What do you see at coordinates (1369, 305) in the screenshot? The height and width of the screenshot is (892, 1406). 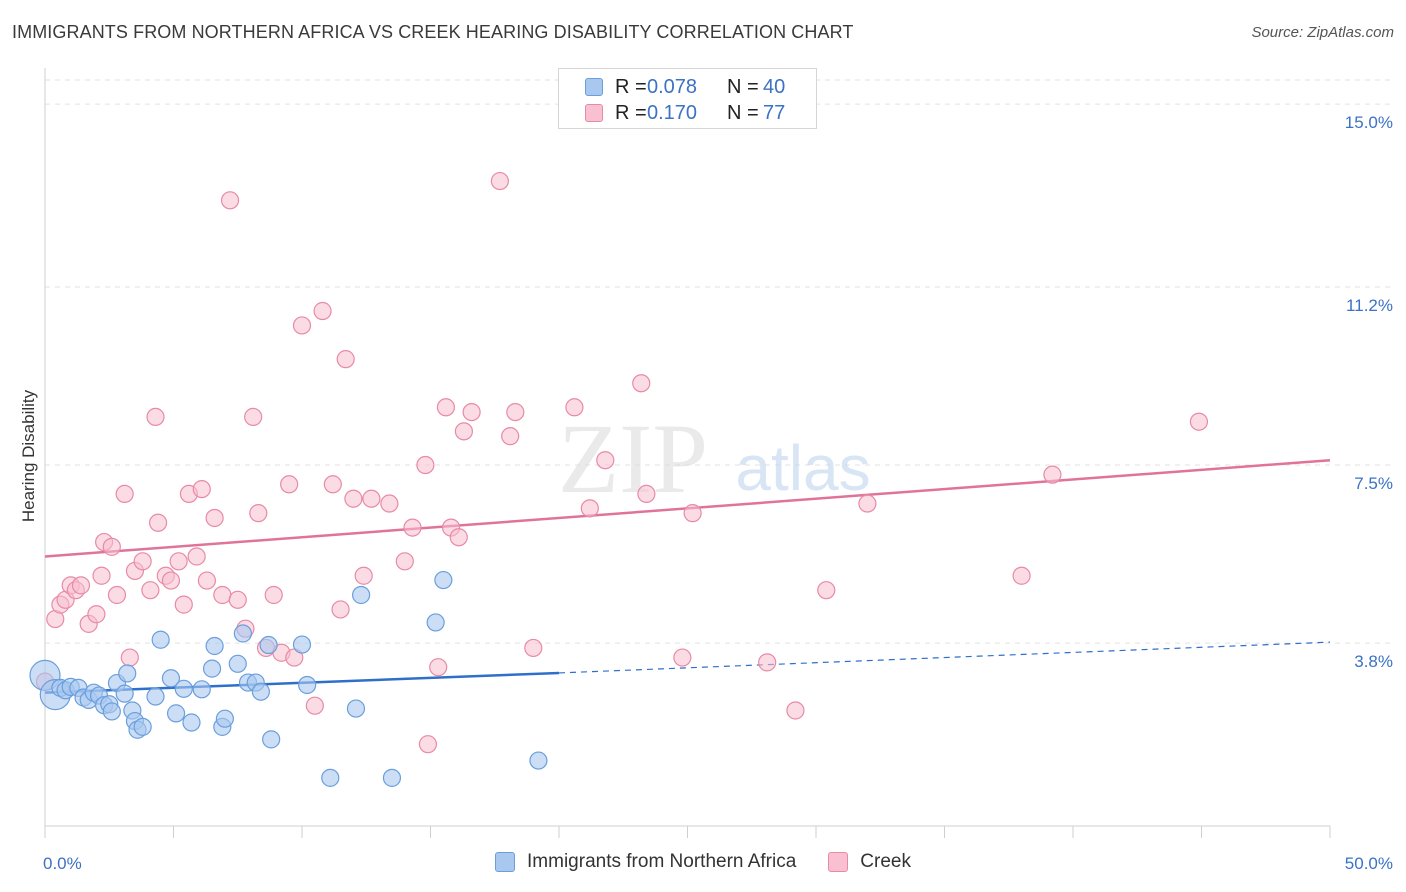 I see `y-tick-label: 11.2%` at bounding box center [1369, 305].